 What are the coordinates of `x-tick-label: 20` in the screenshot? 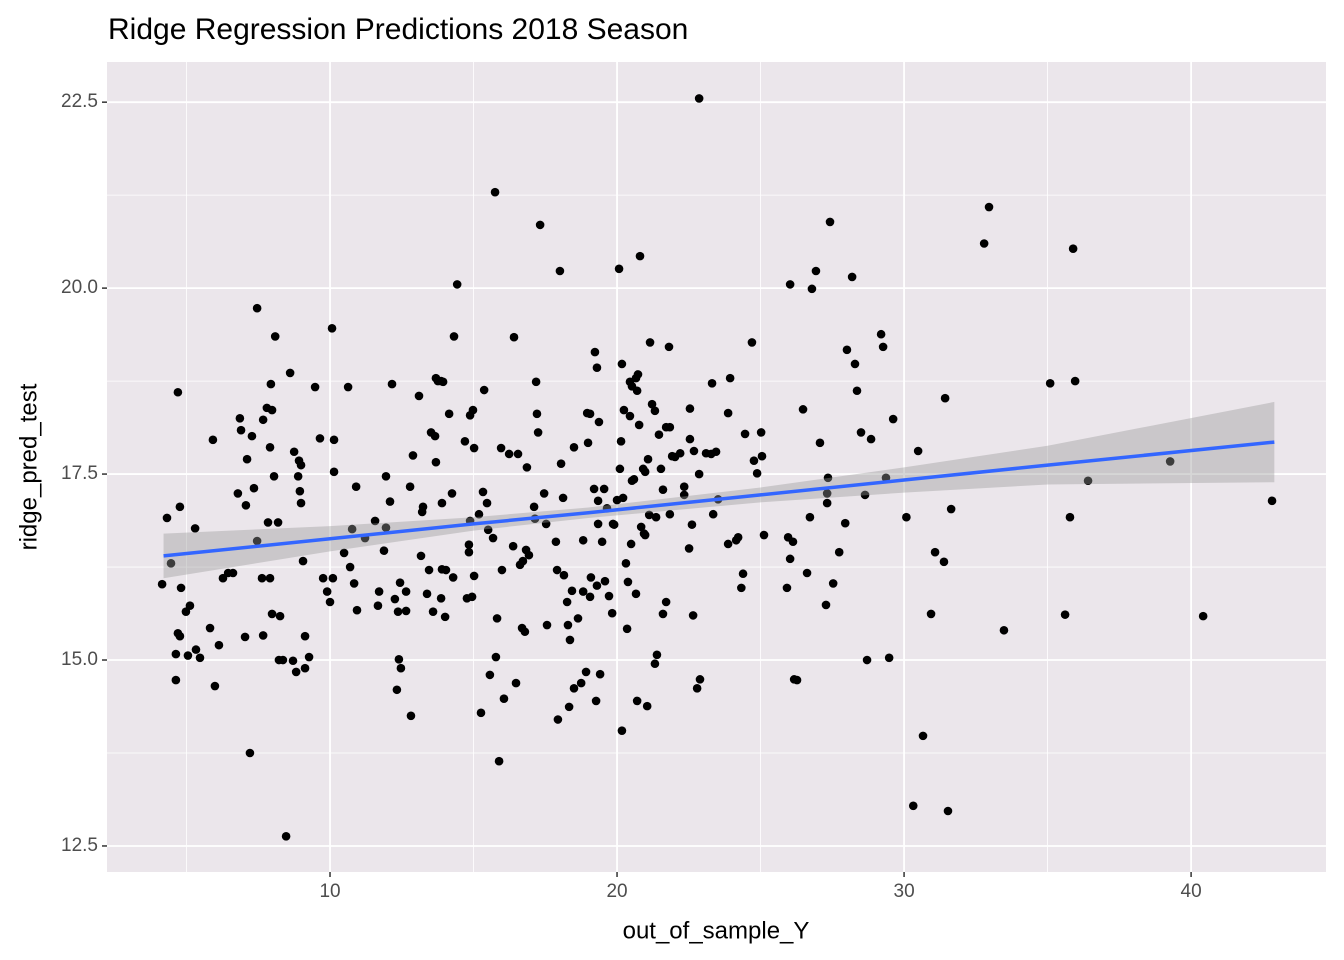 It's located at (616, 891).